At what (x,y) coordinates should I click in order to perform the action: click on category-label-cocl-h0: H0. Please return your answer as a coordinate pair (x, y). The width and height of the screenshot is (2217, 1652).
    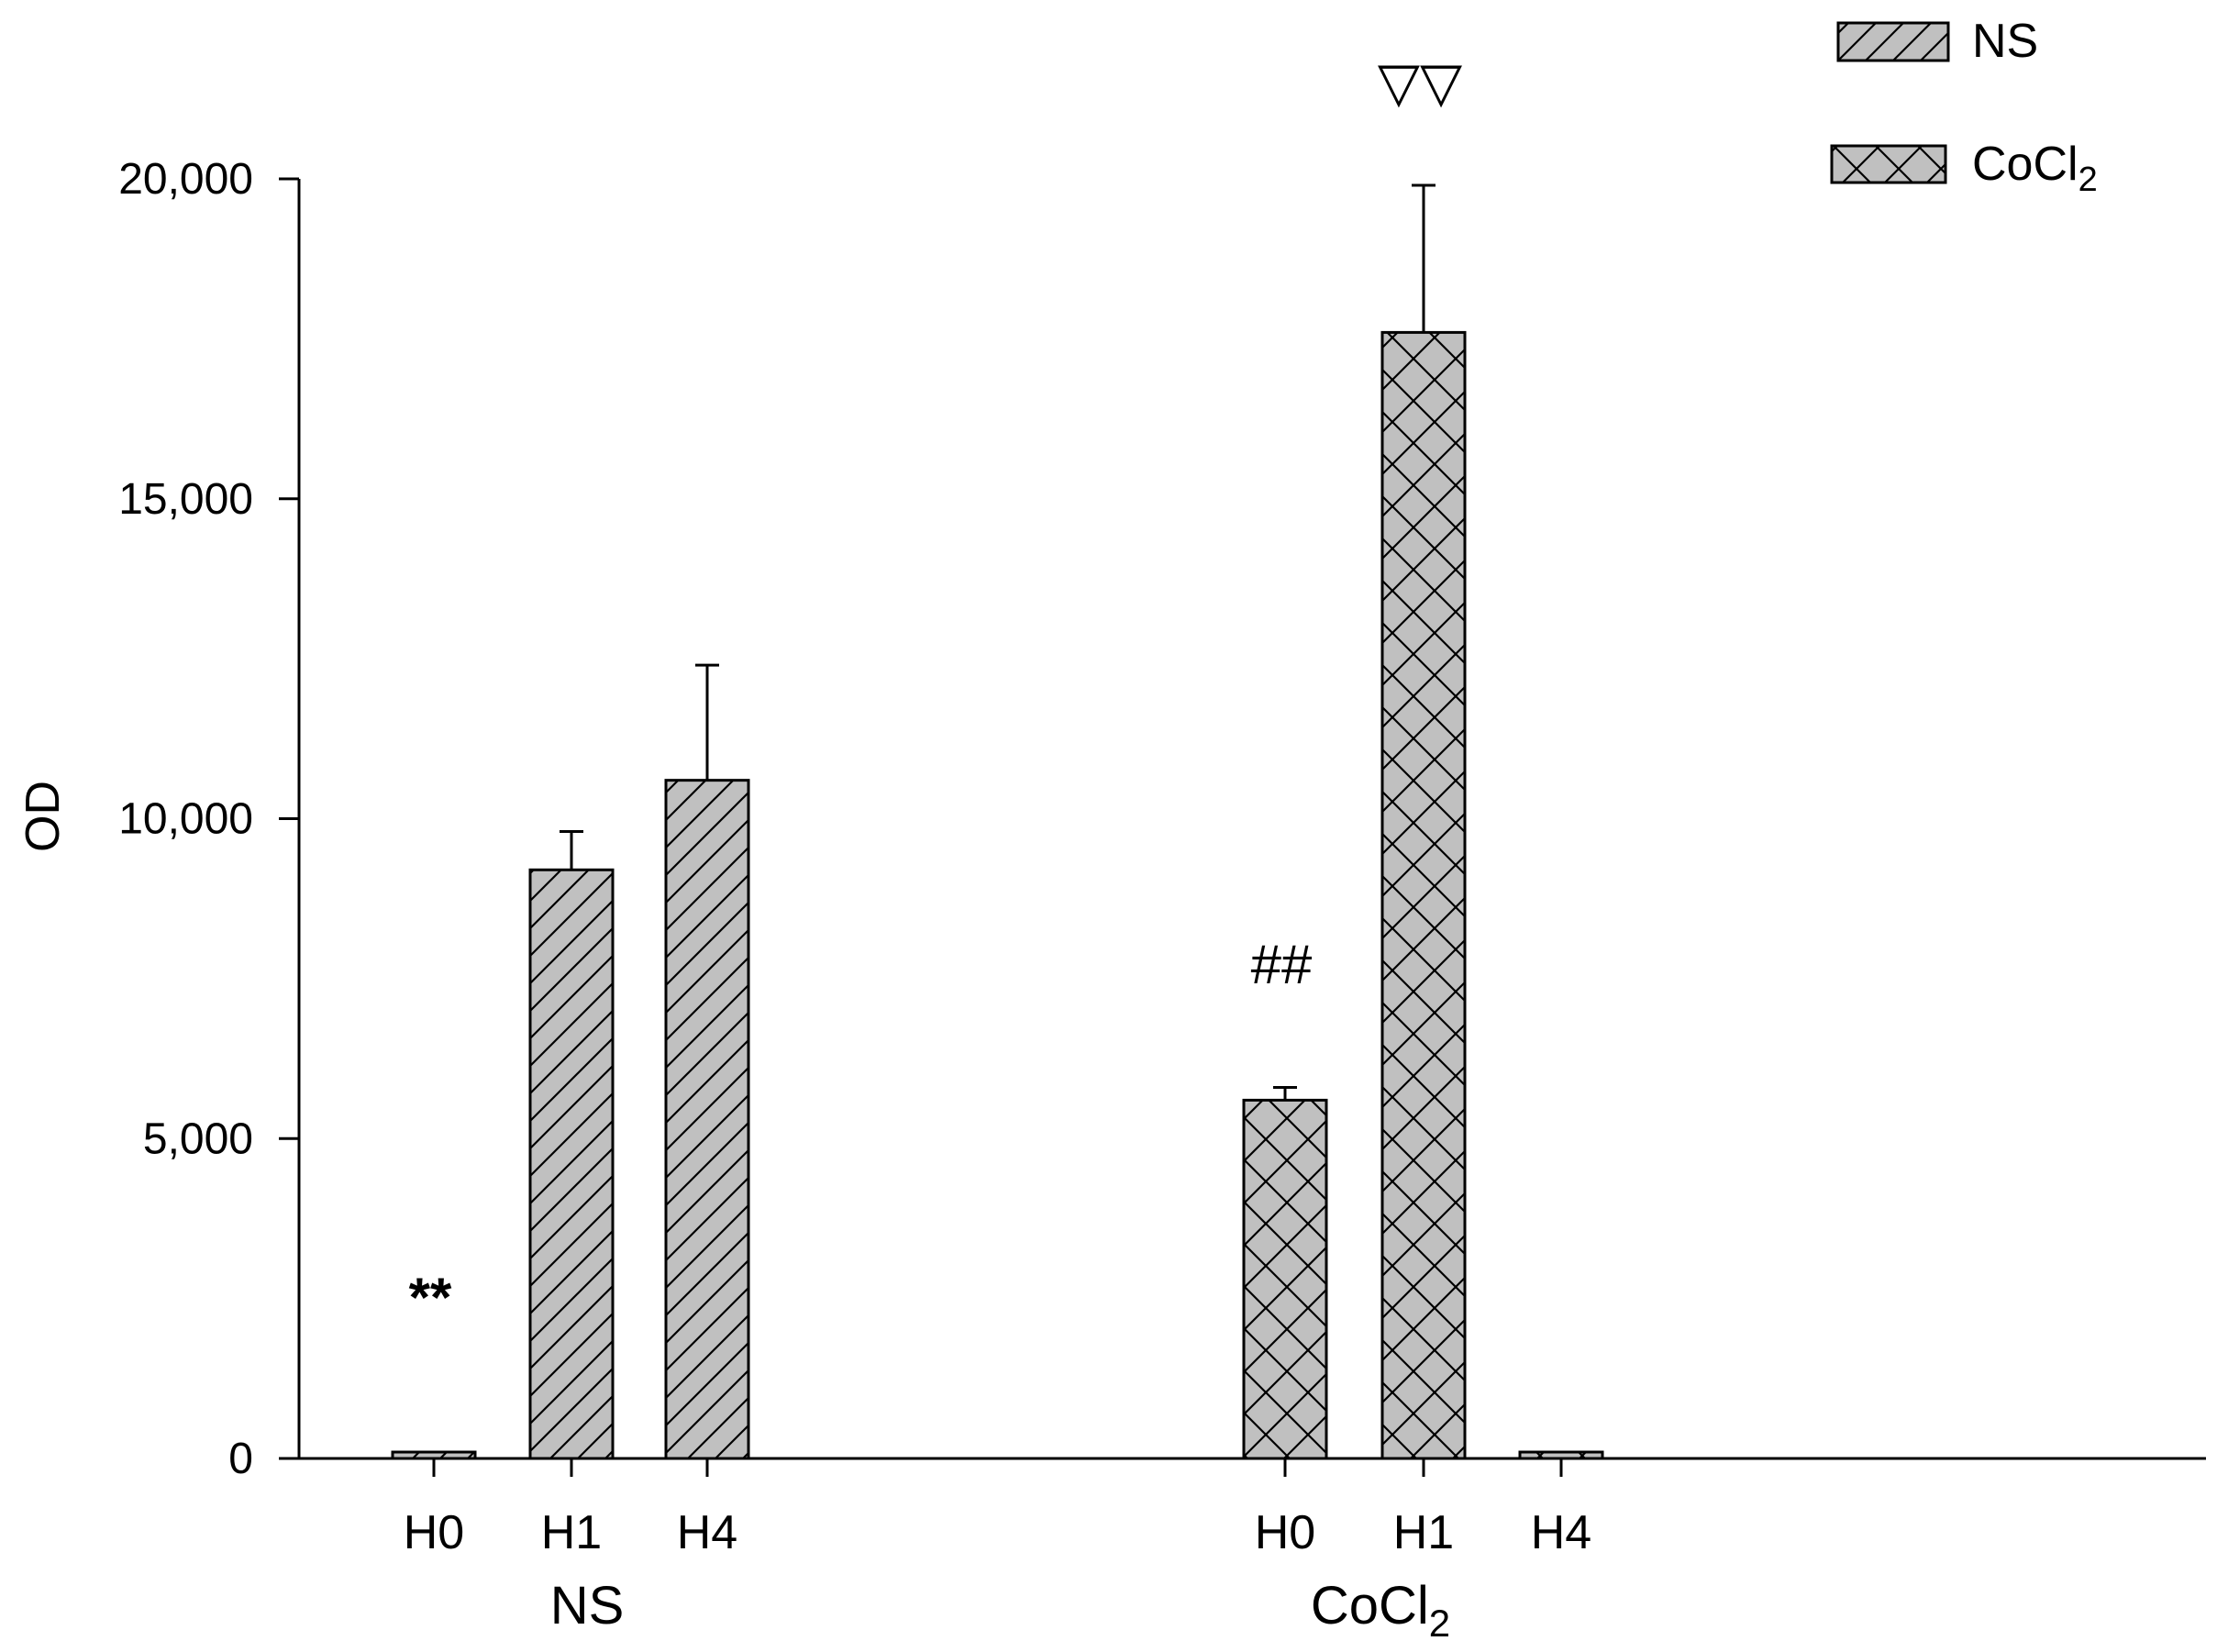
    Looking at the image, I should click on (1285, 1532).